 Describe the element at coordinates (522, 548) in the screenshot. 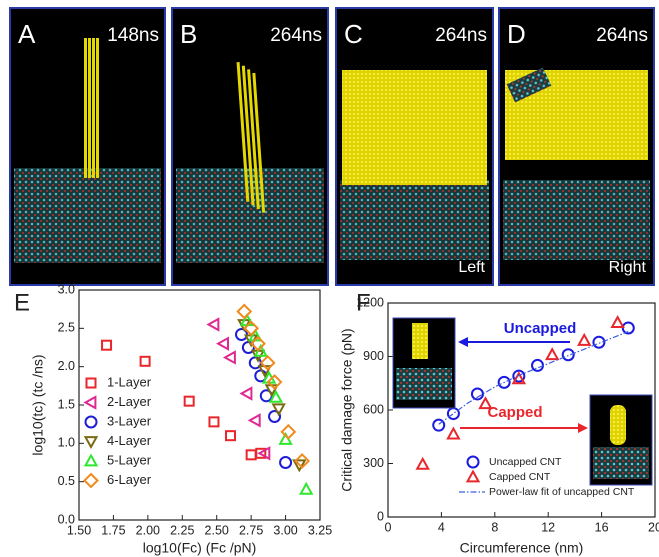

I see `x-axis-label: Circumference (nm)` at that location.